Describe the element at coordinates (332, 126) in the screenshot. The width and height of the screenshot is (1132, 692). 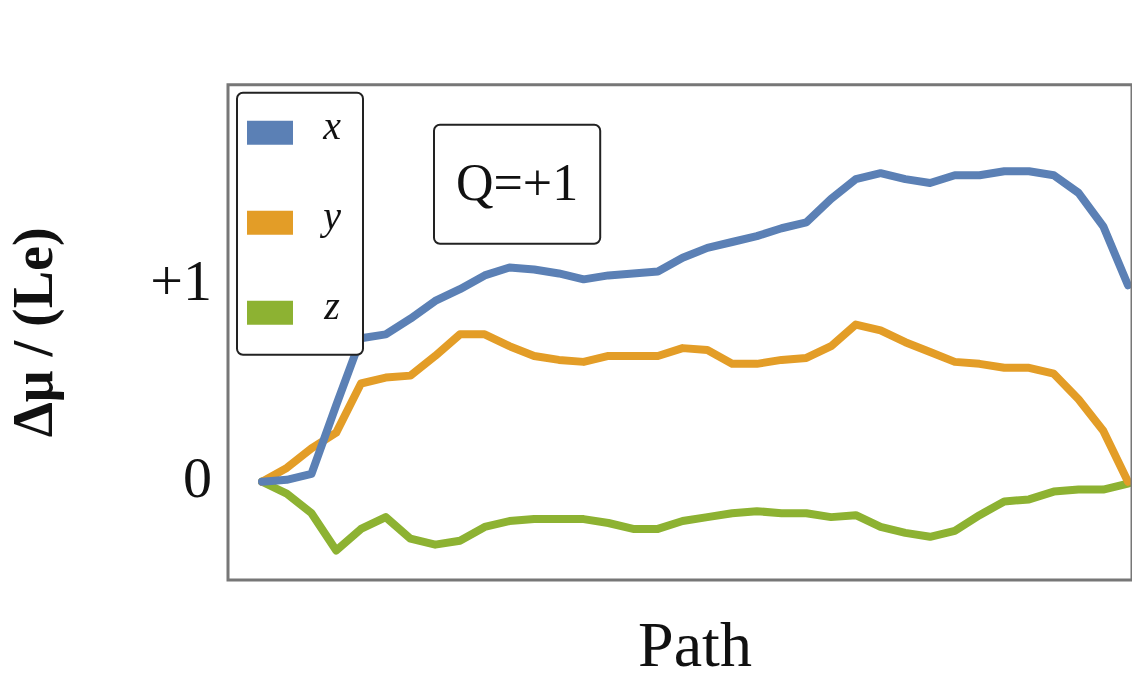
I see `legend-label: x` at that location.